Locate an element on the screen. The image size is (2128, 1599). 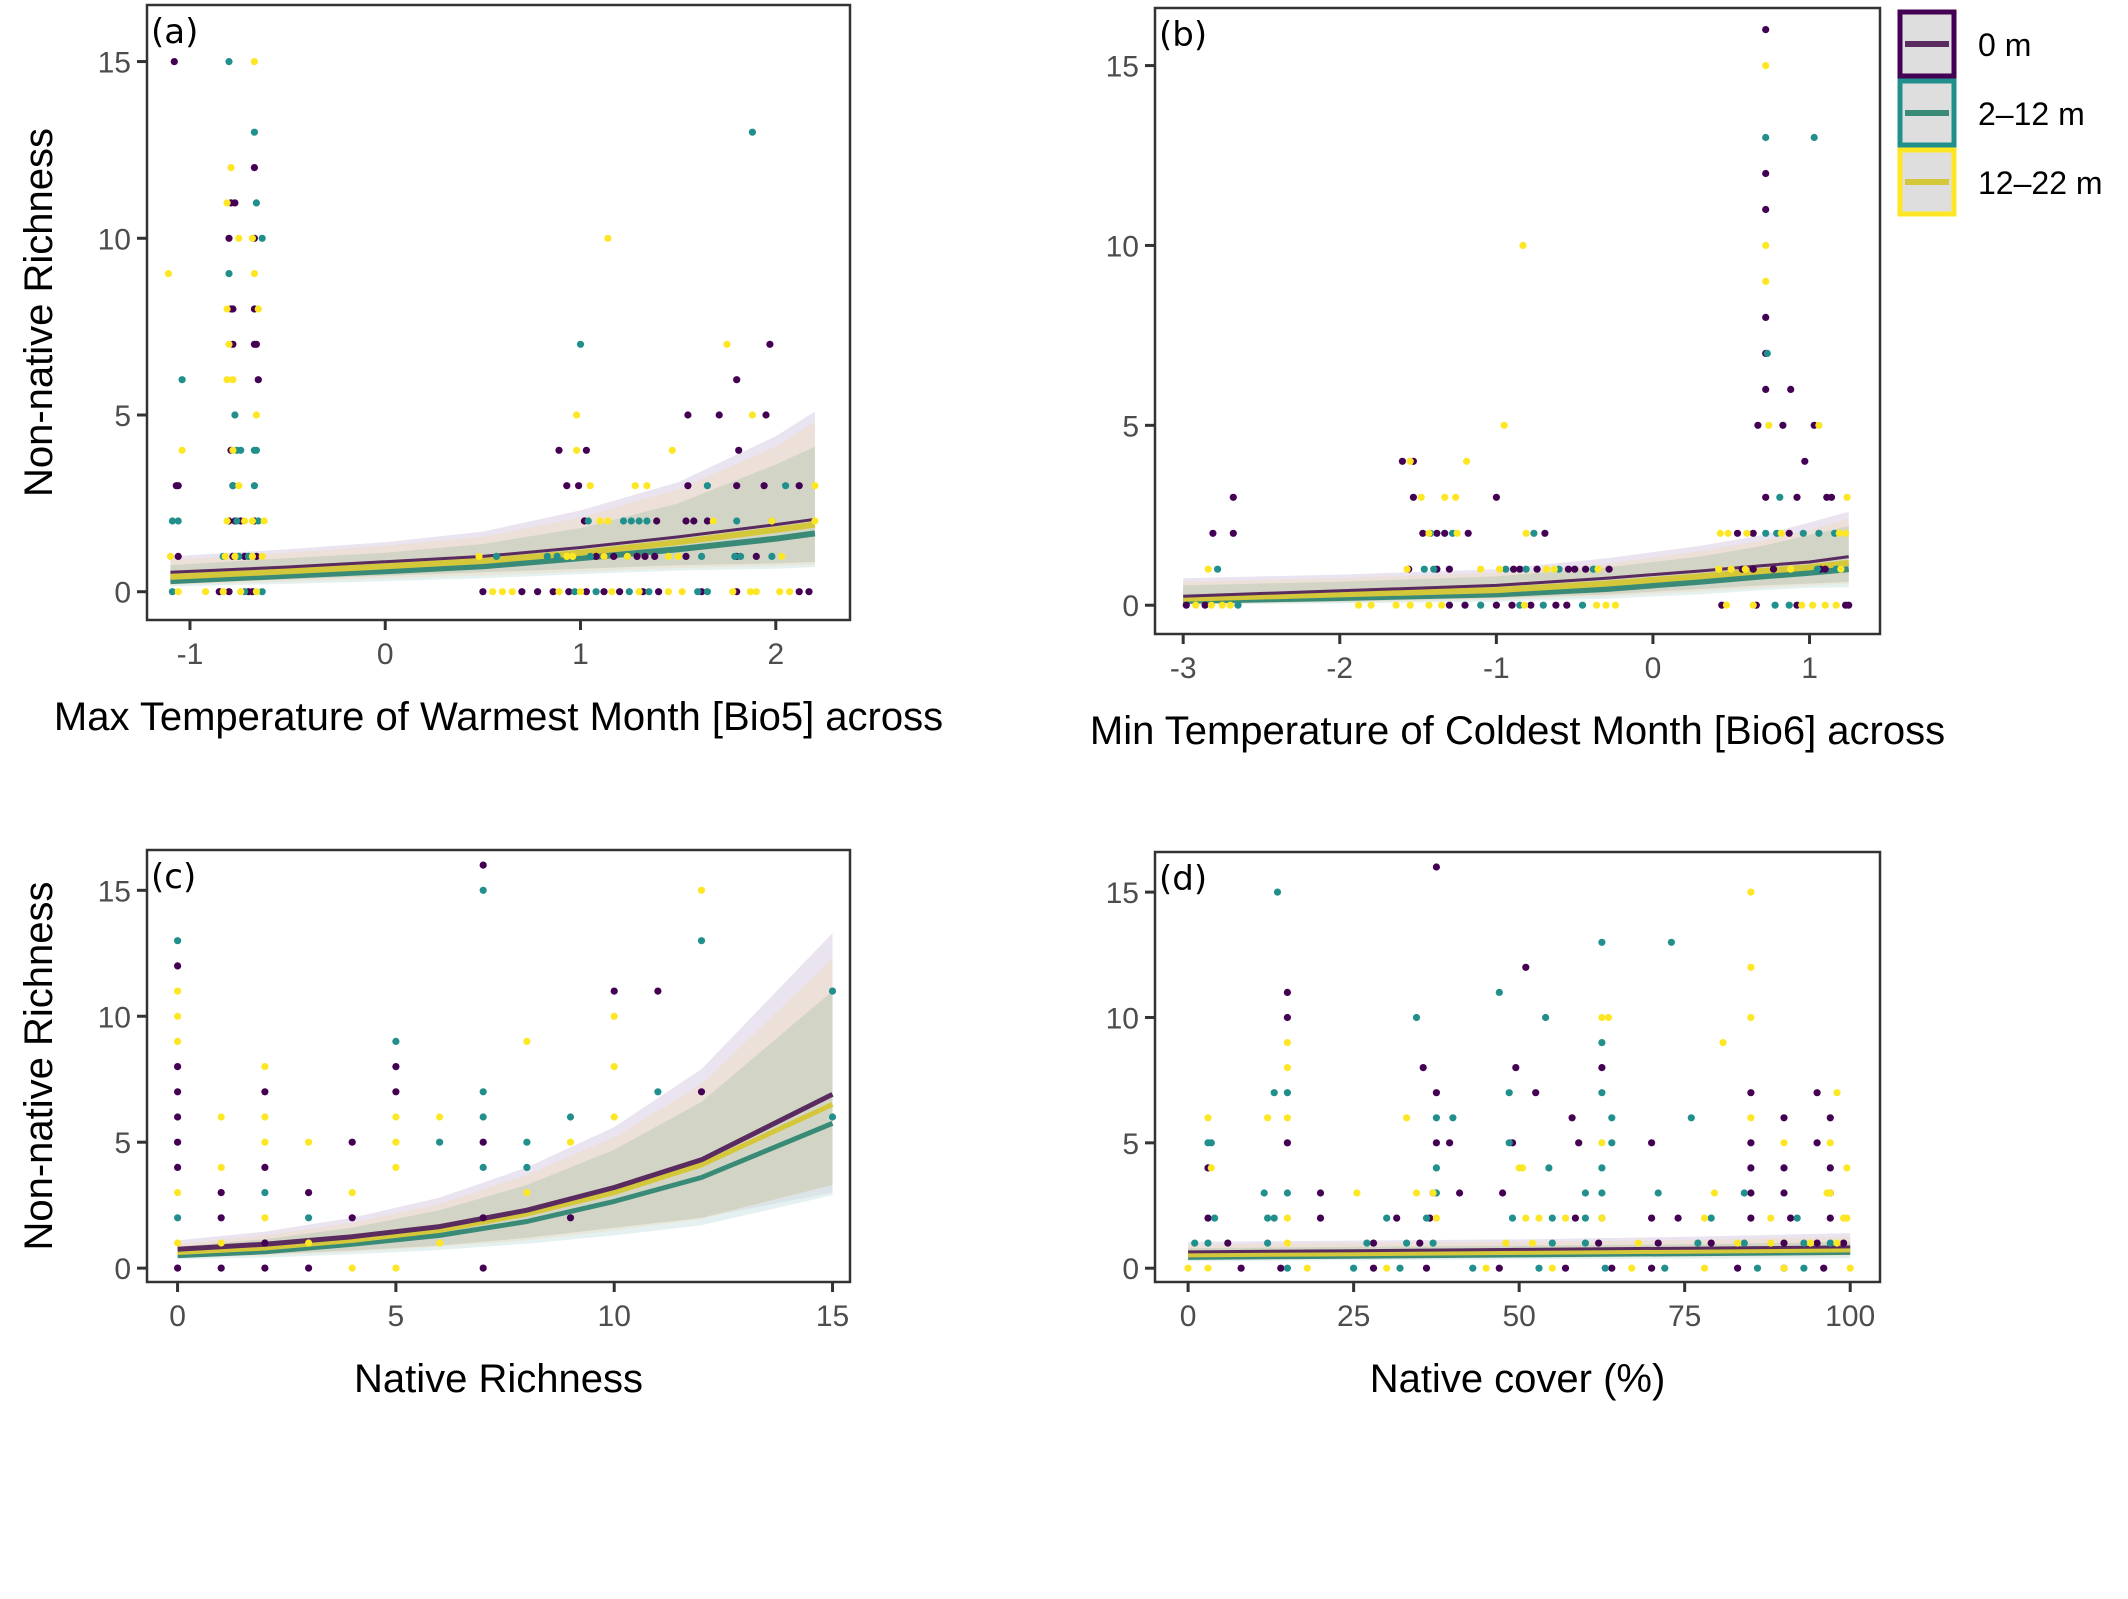
panel-a-y-tick-label: 5 is located at coordinates (122, 416).